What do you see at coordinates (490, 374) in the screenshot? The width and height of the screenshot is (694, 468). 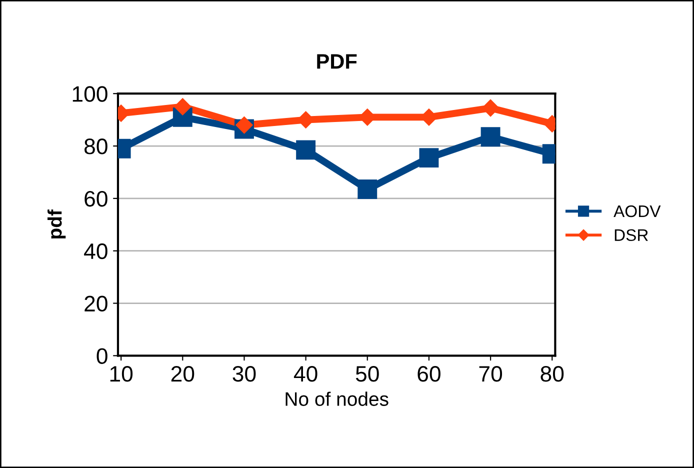 I see `x-tick-label: 70` at bounding box center [490, 374].